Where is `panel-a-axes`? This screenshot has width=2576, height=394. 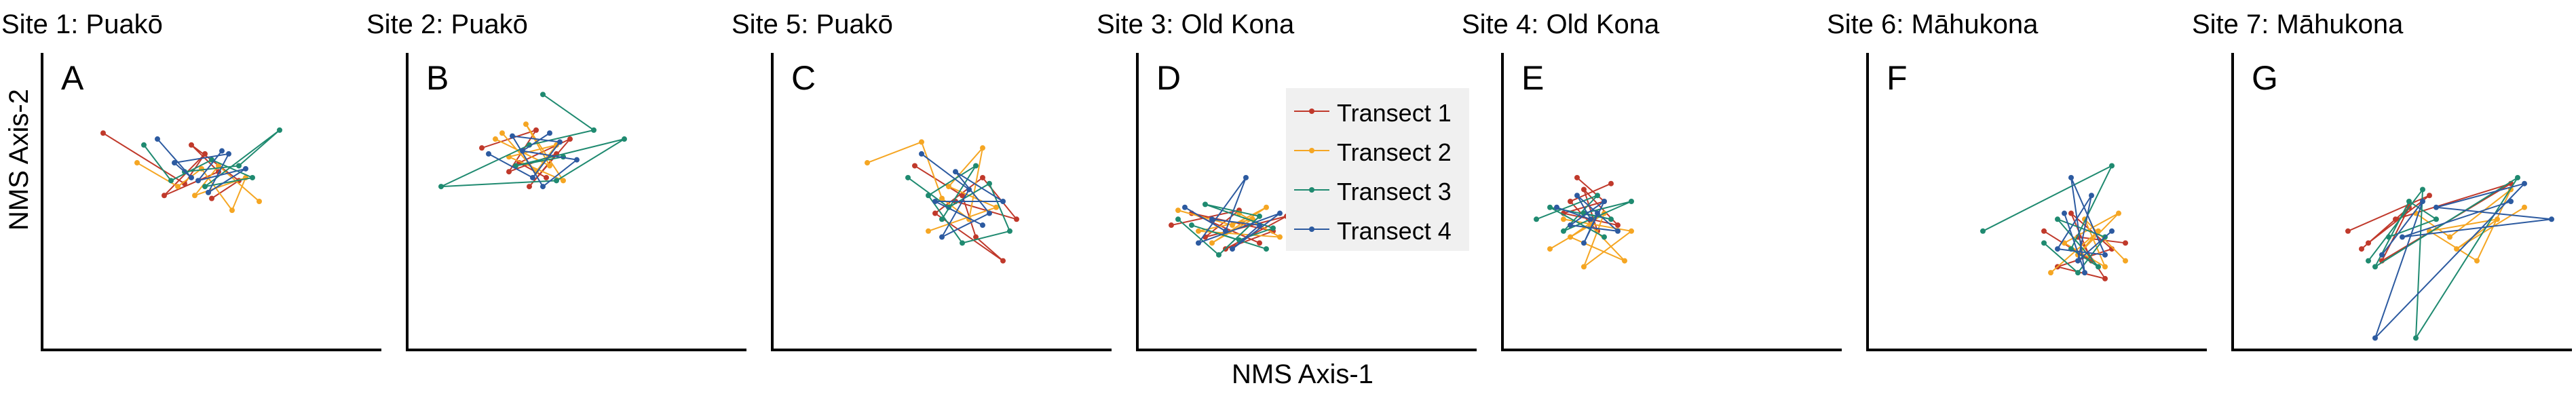 panel-a-axes is located at coordinates (211, 202).